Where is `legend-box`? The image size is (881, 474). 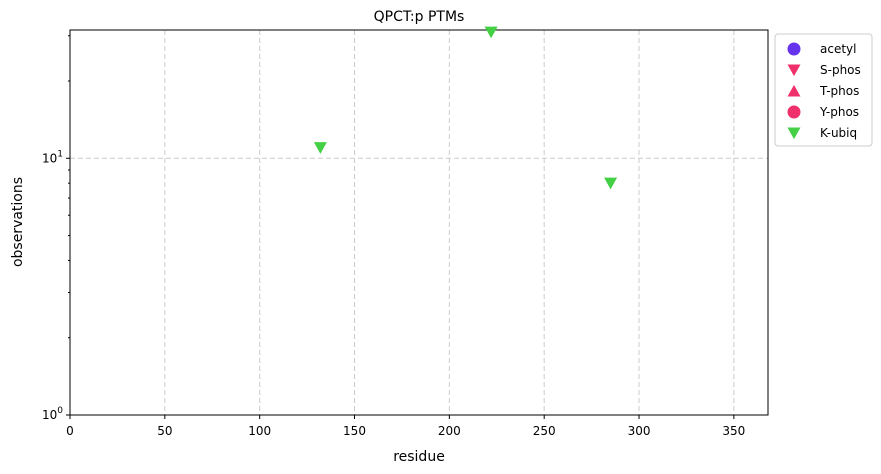 legend-box is located at coordinates (823, 90).